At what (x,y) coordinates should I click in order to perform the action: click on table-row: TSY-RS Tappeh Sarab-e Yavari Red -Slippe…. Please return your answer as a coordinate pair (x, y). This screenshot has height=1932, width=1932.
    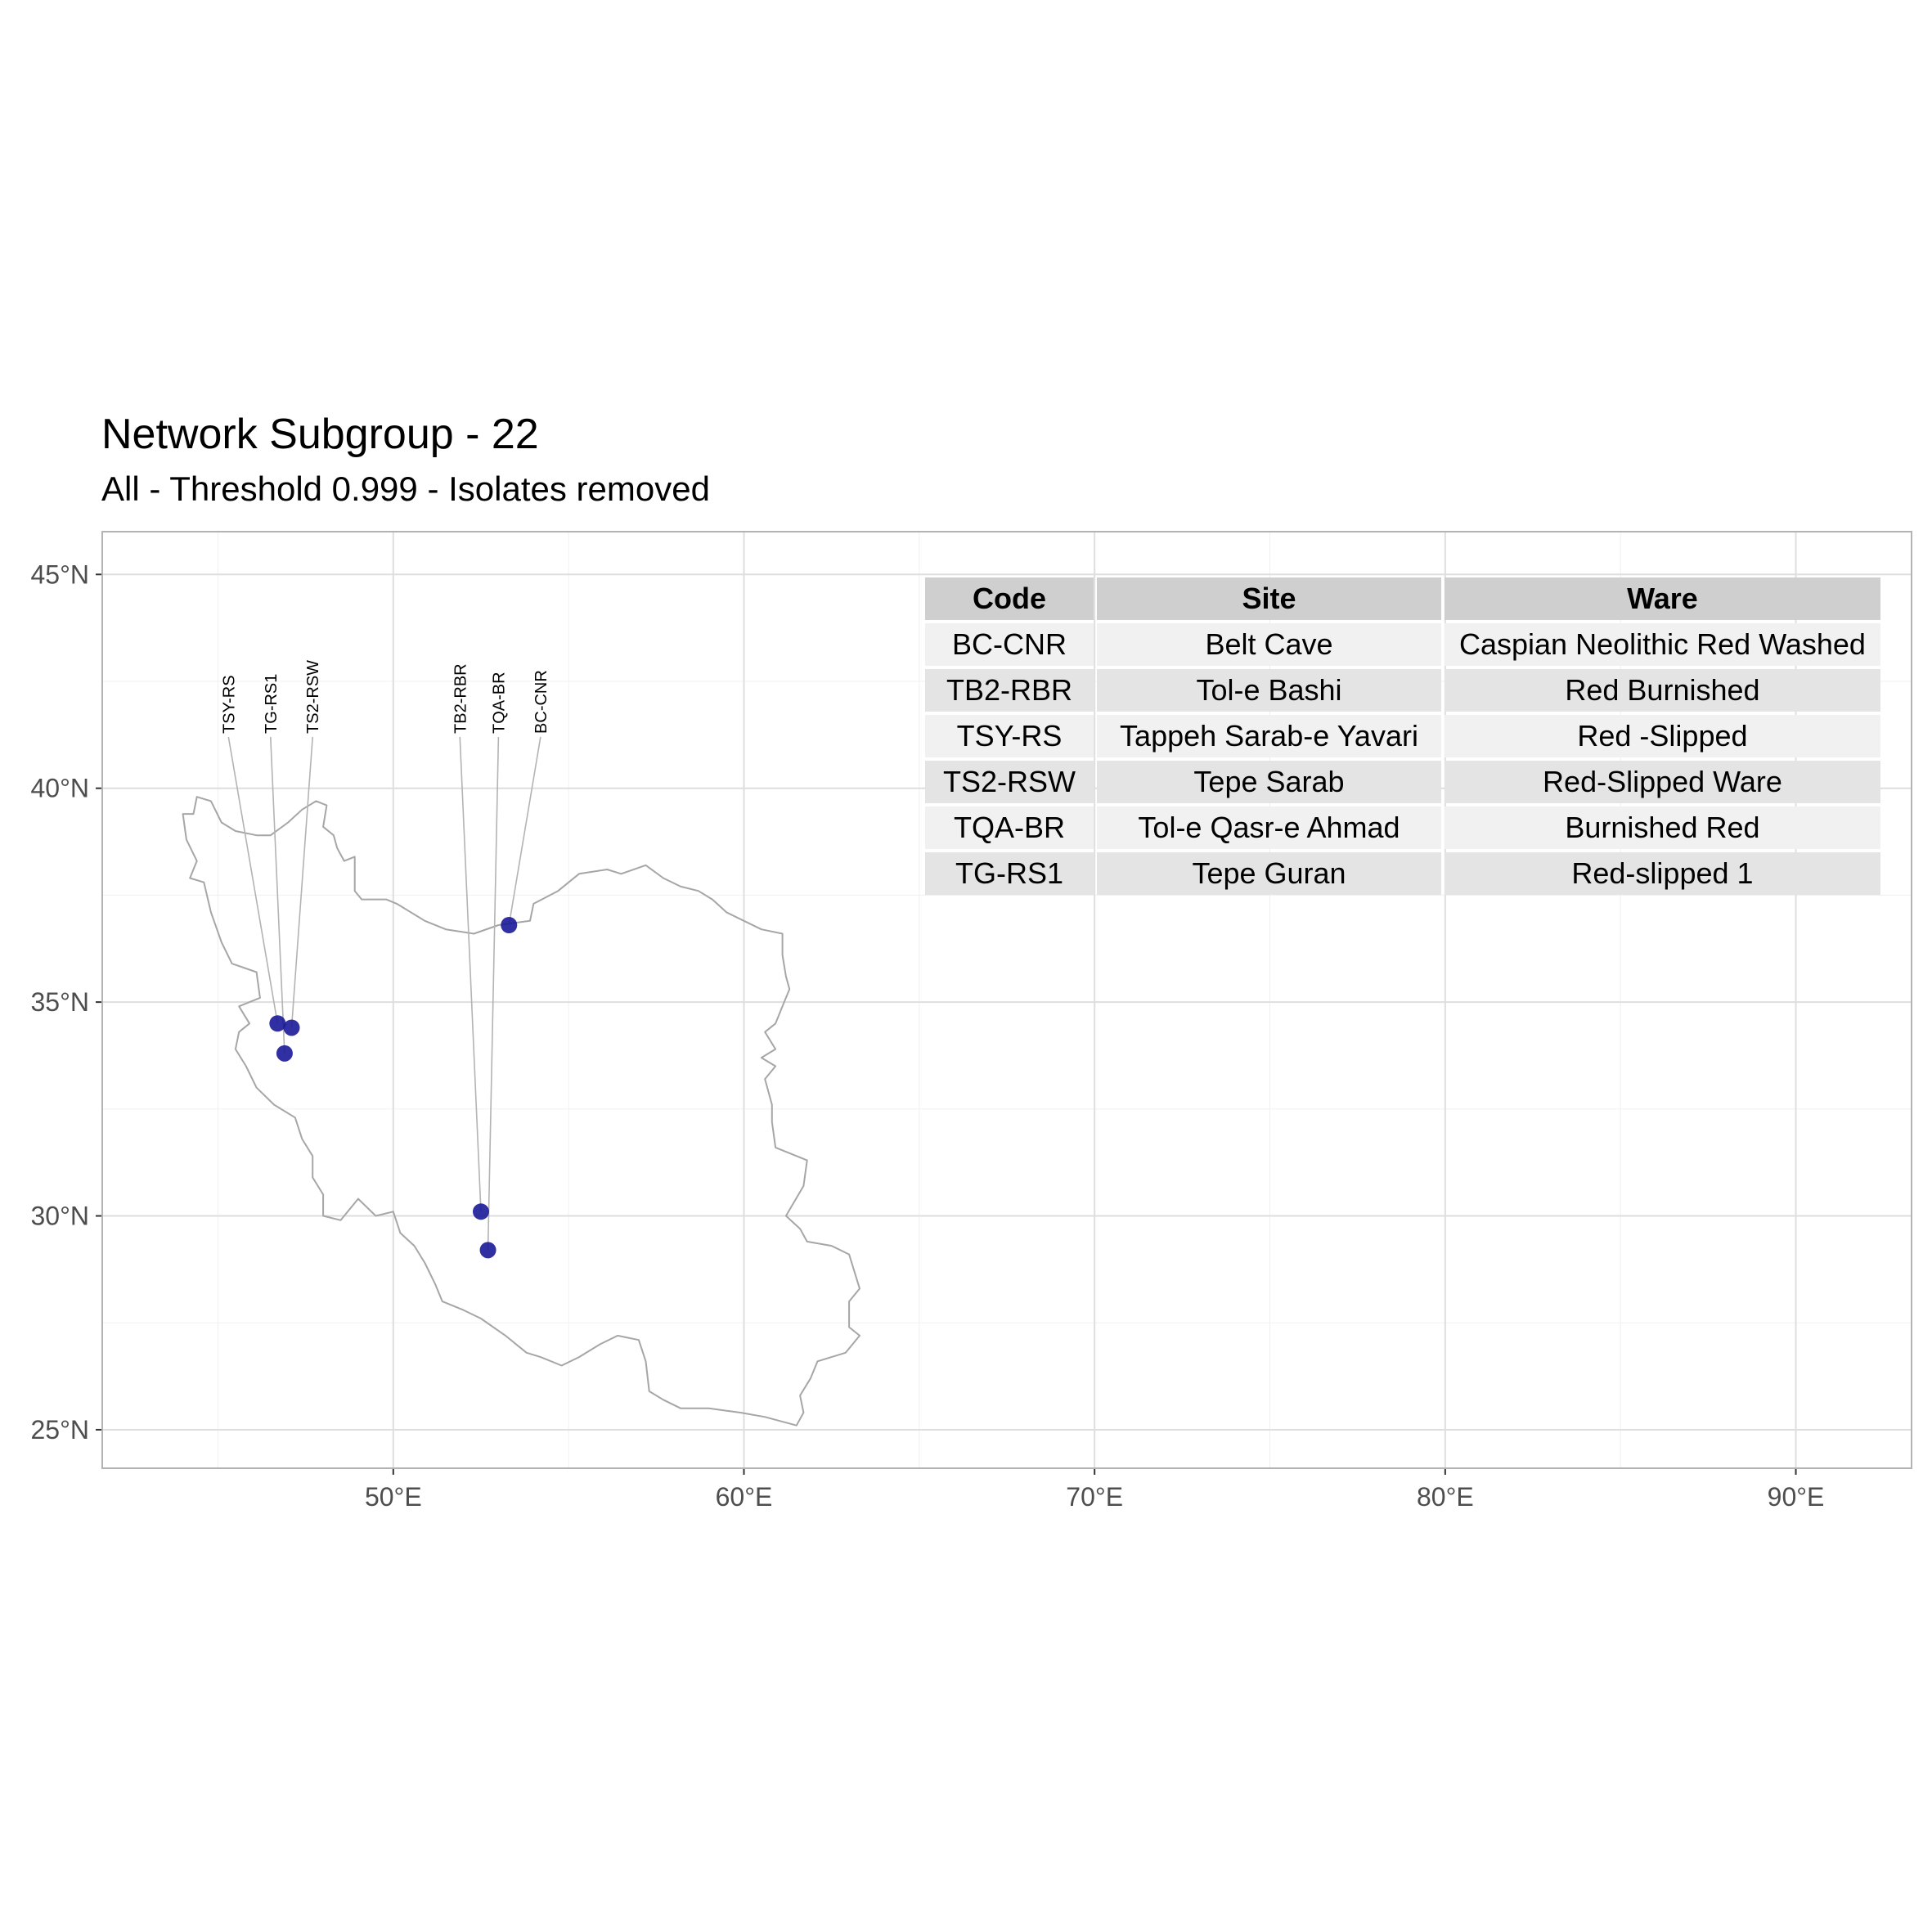
    Looking at the image, I should click on (1403, 736).